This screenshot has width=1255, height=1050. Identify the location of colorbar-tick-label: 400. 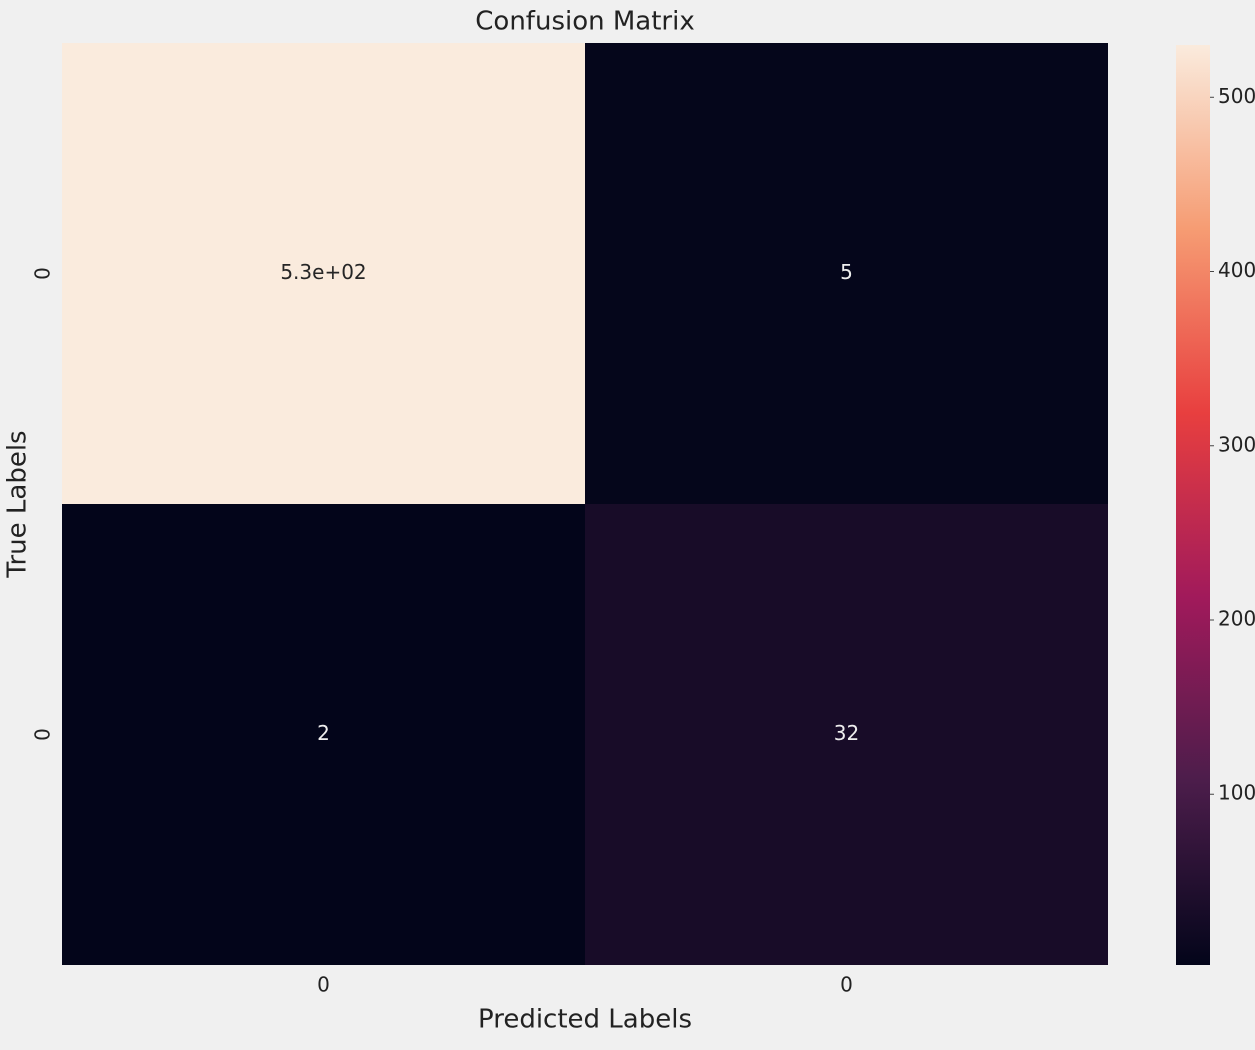
(1236, 270).